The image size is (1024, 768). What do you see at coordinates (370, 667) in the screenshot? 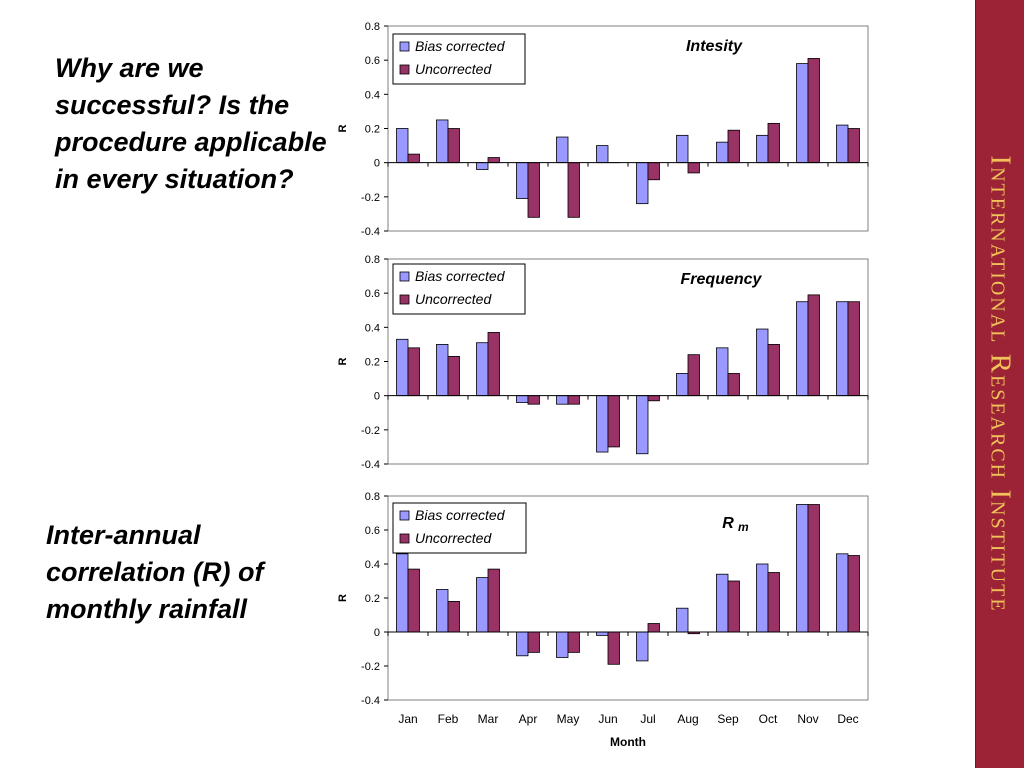
I see `chart3-y-tick-label: -0.2` at bounding box center [370, 667].